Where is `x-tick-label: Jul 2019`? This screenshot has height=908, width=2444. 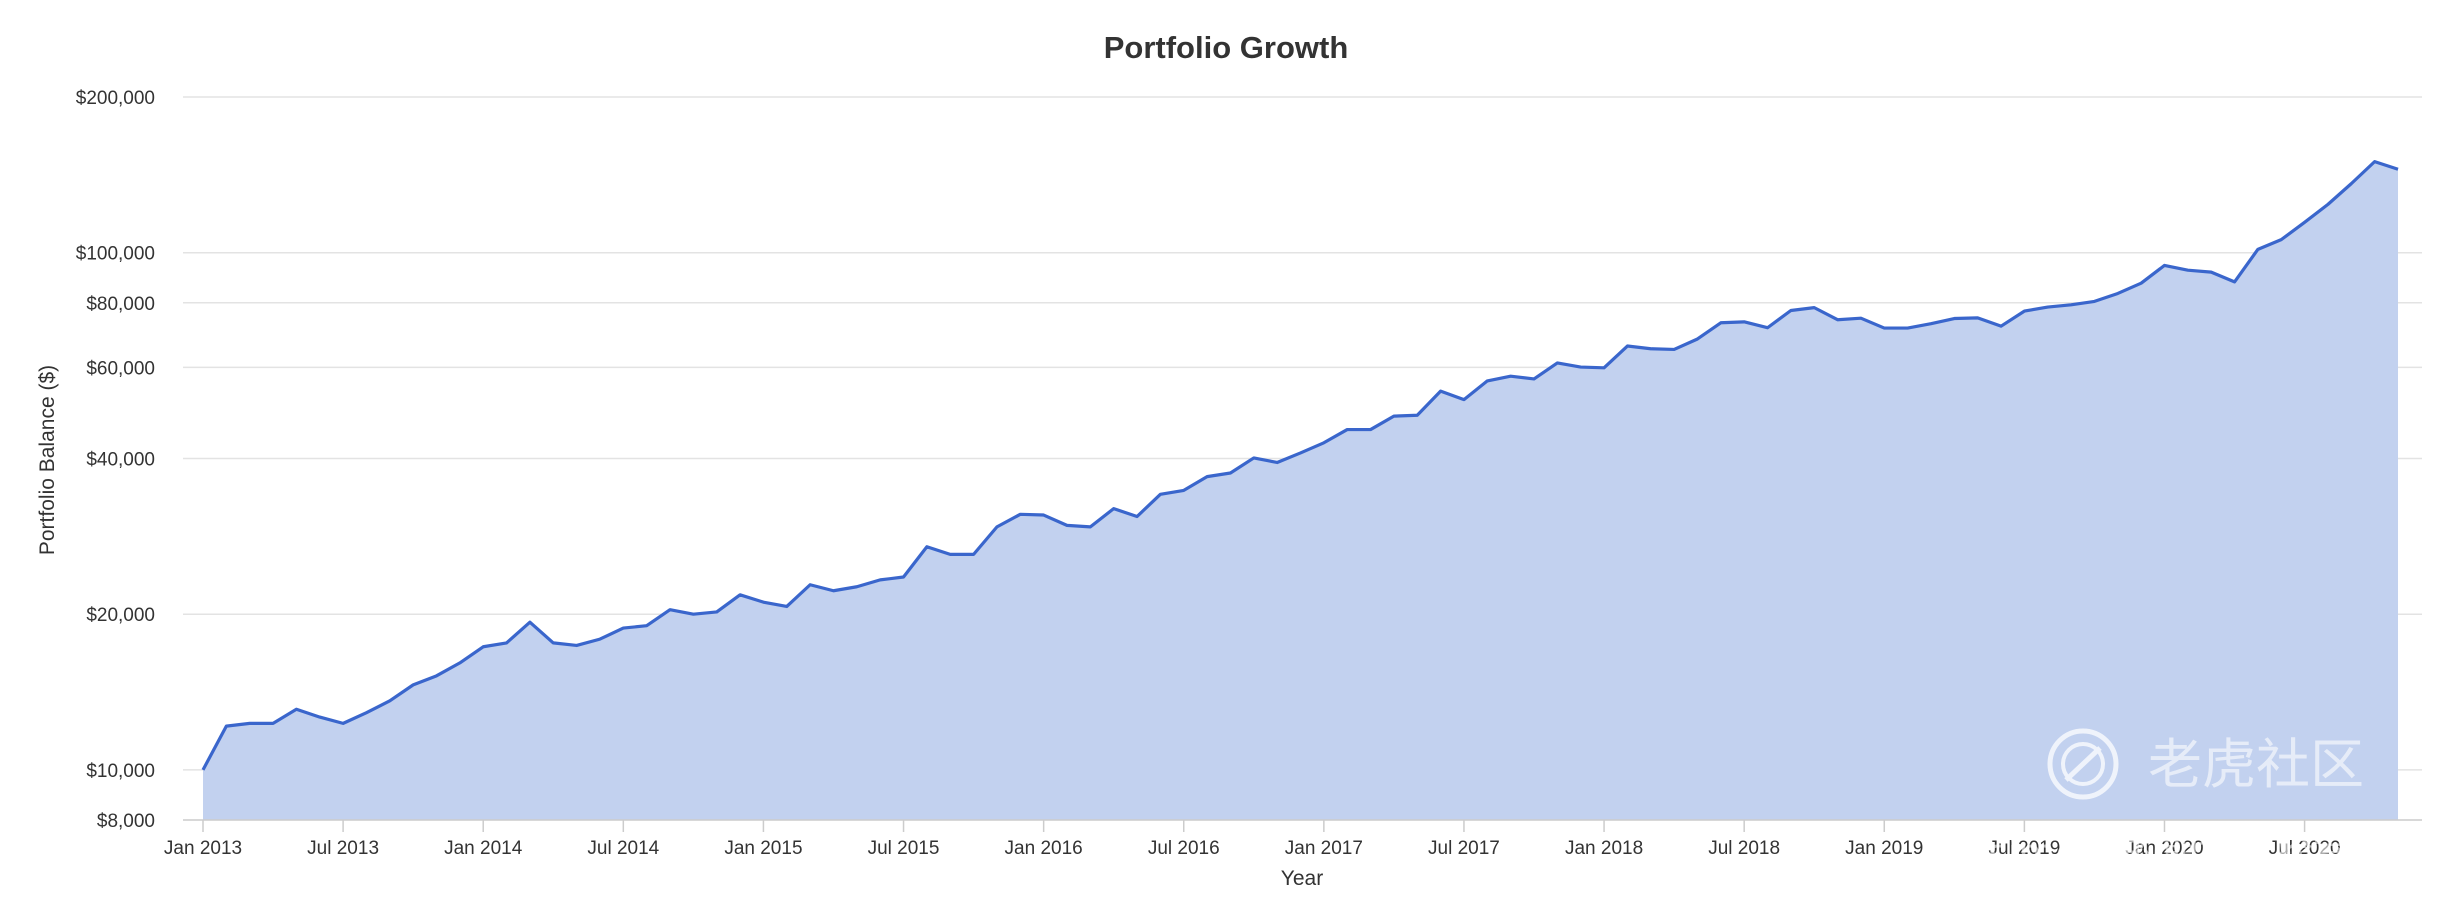
x-tick-label: Jul 2019 is located at coordinates (2024, 848).